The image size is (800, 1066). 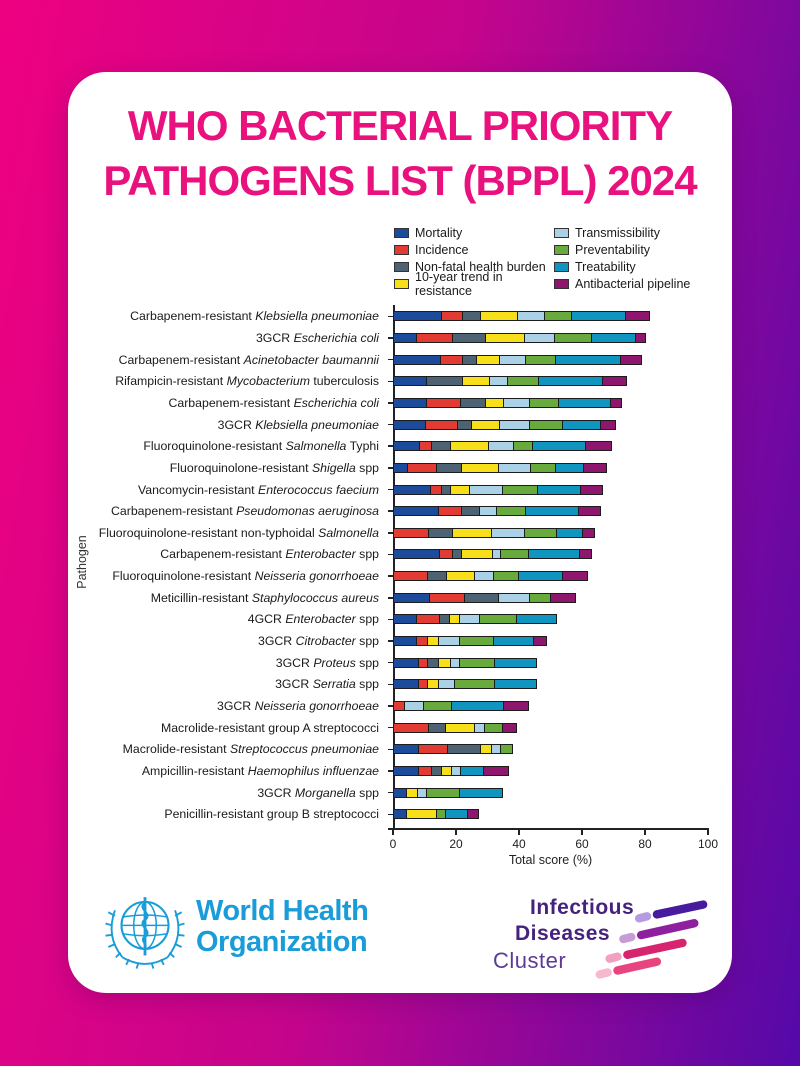 What do you see at coordinates (315, 597) in the screenshot?
I see `pathogen-label-part: Staphylococcus aureus` at bounding box center [315, 597].